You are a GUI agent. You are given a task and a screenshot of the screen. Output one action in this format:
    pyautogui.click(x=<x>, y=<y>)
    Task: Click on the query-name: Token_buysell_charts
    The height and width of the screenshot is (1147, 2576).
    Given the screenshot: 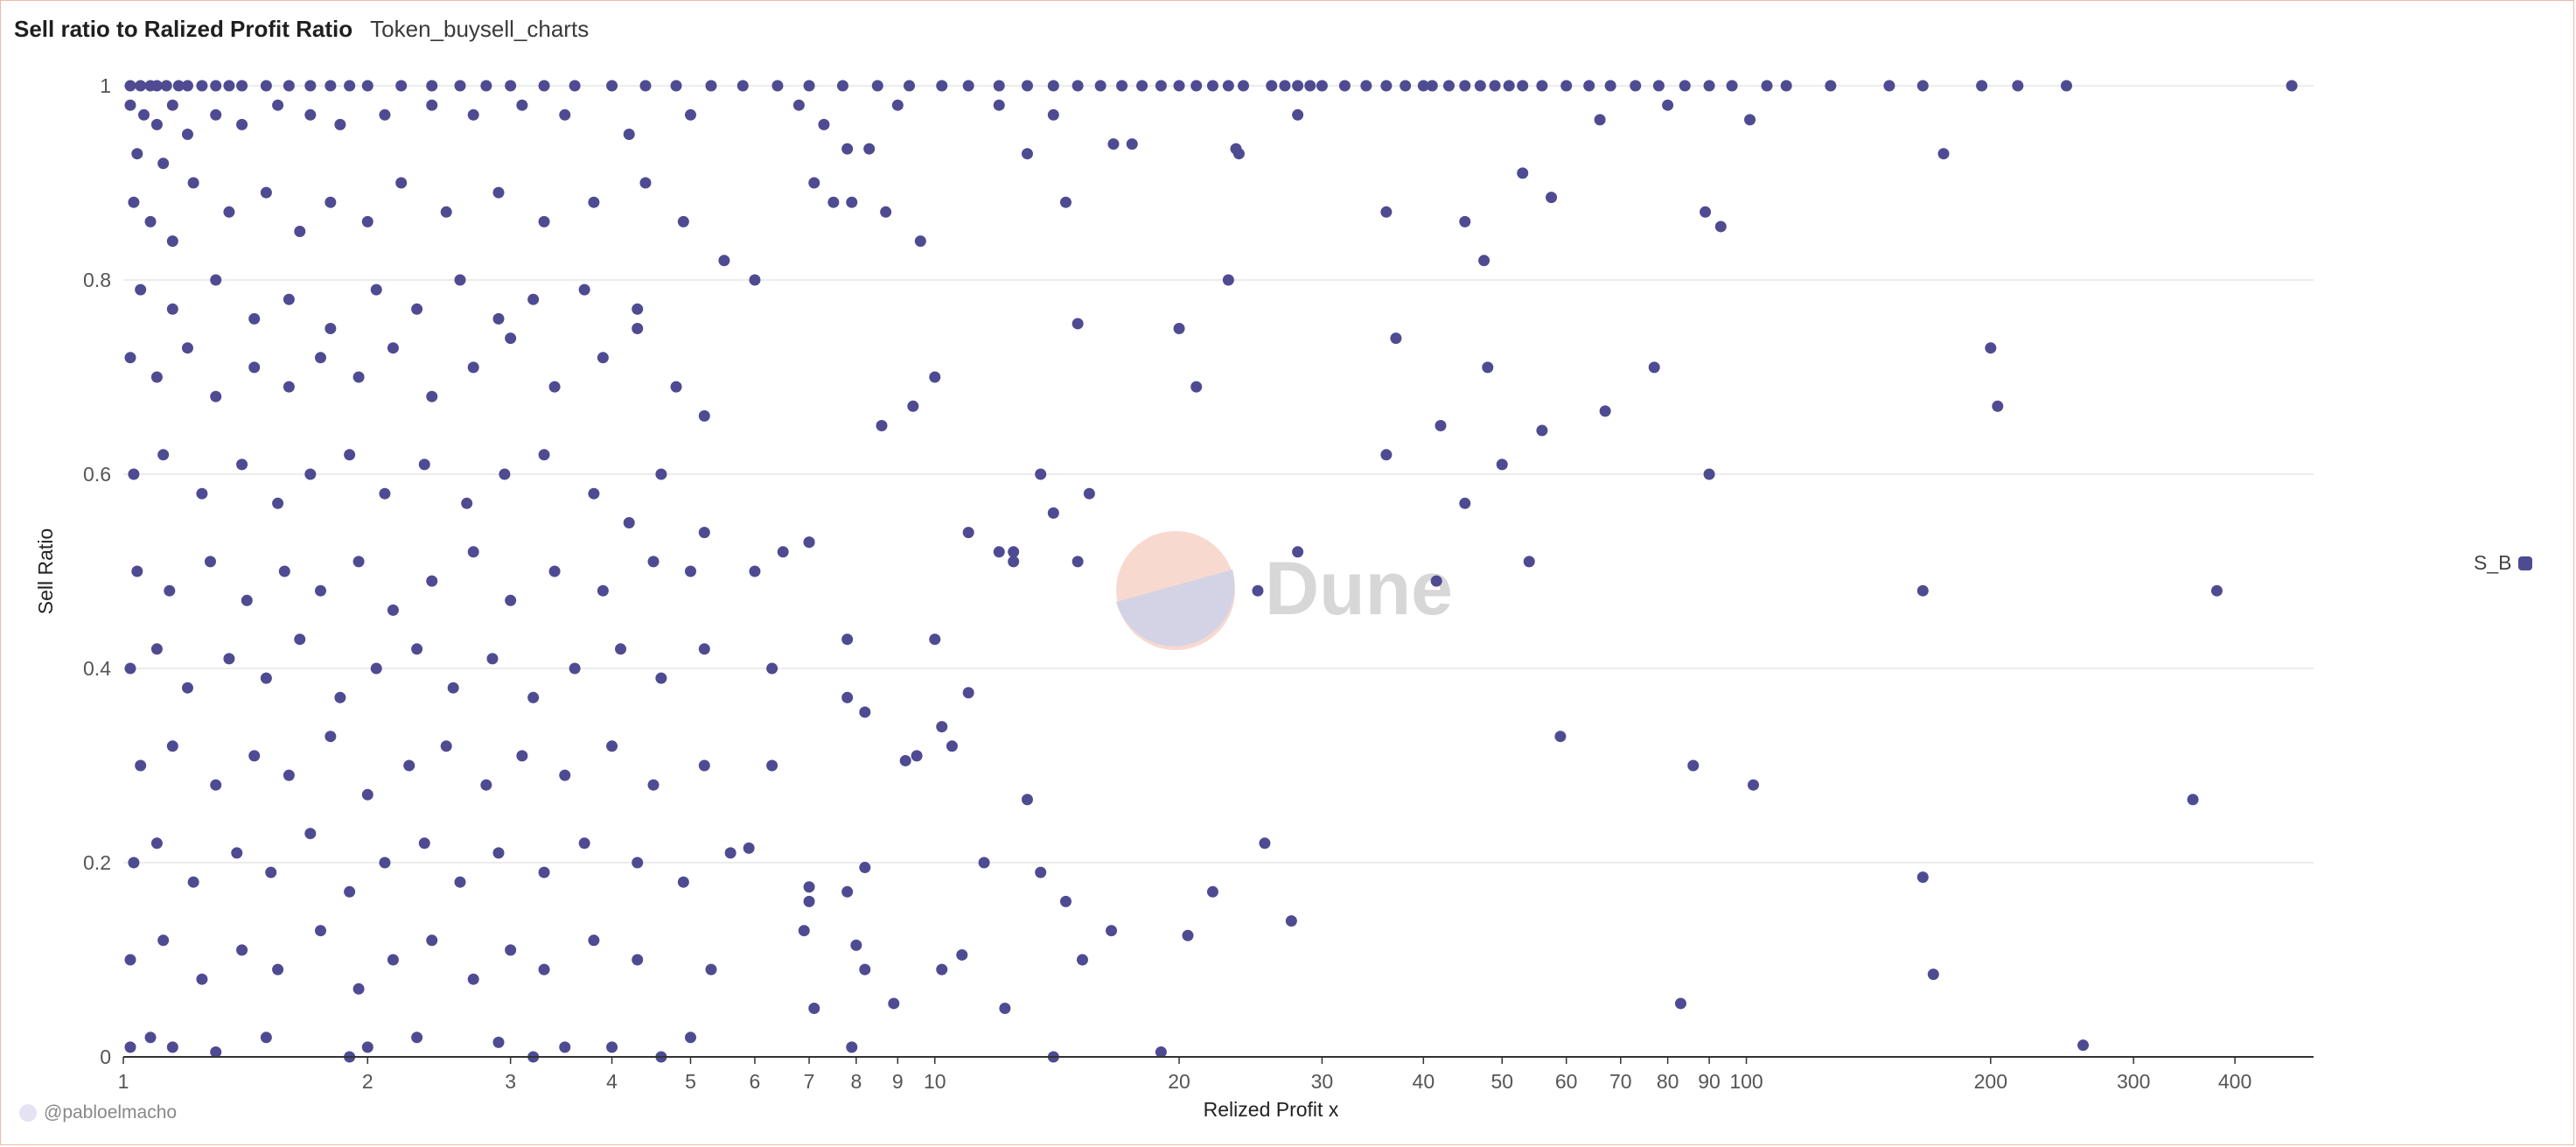 What is the action you would take?
    pyautogui.click(x=480, y=29)
    